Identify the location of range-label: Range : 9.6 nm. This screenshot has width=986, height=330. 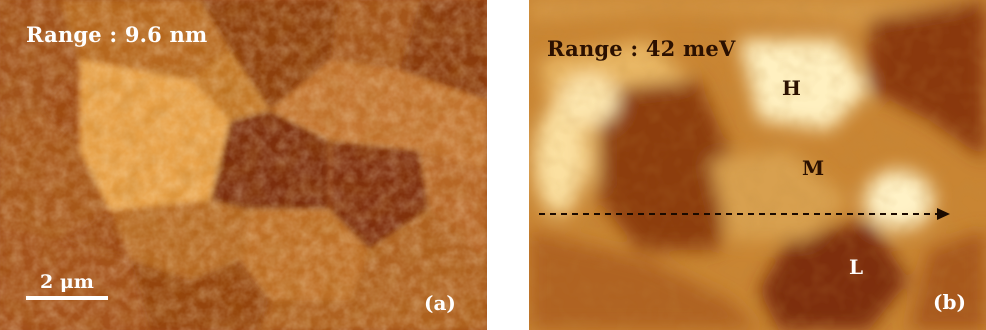
(117, 34).